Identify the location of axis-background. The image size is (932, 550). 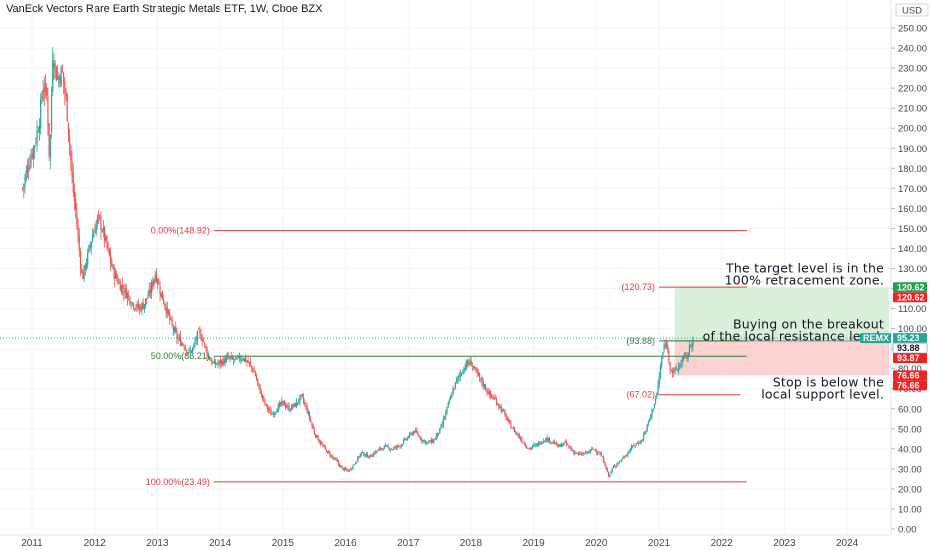
(911, 275).